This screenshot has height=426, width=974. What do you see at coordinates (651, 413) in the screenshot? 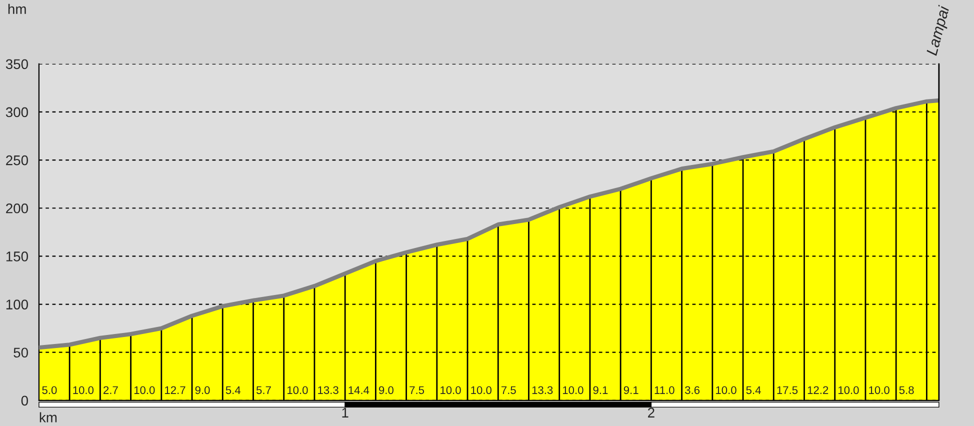
I see `x-tick-label: 2` at bounding box center [651, 413].